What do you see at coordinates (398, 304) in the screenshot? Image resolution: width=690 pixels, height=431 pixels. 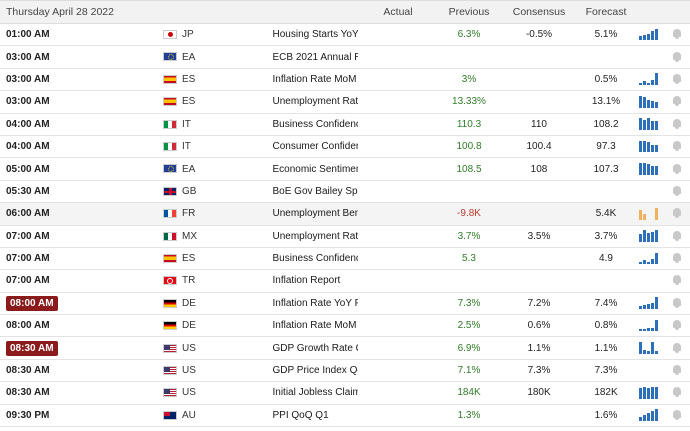 I see `actual-value` at bounding box center [398, 304].